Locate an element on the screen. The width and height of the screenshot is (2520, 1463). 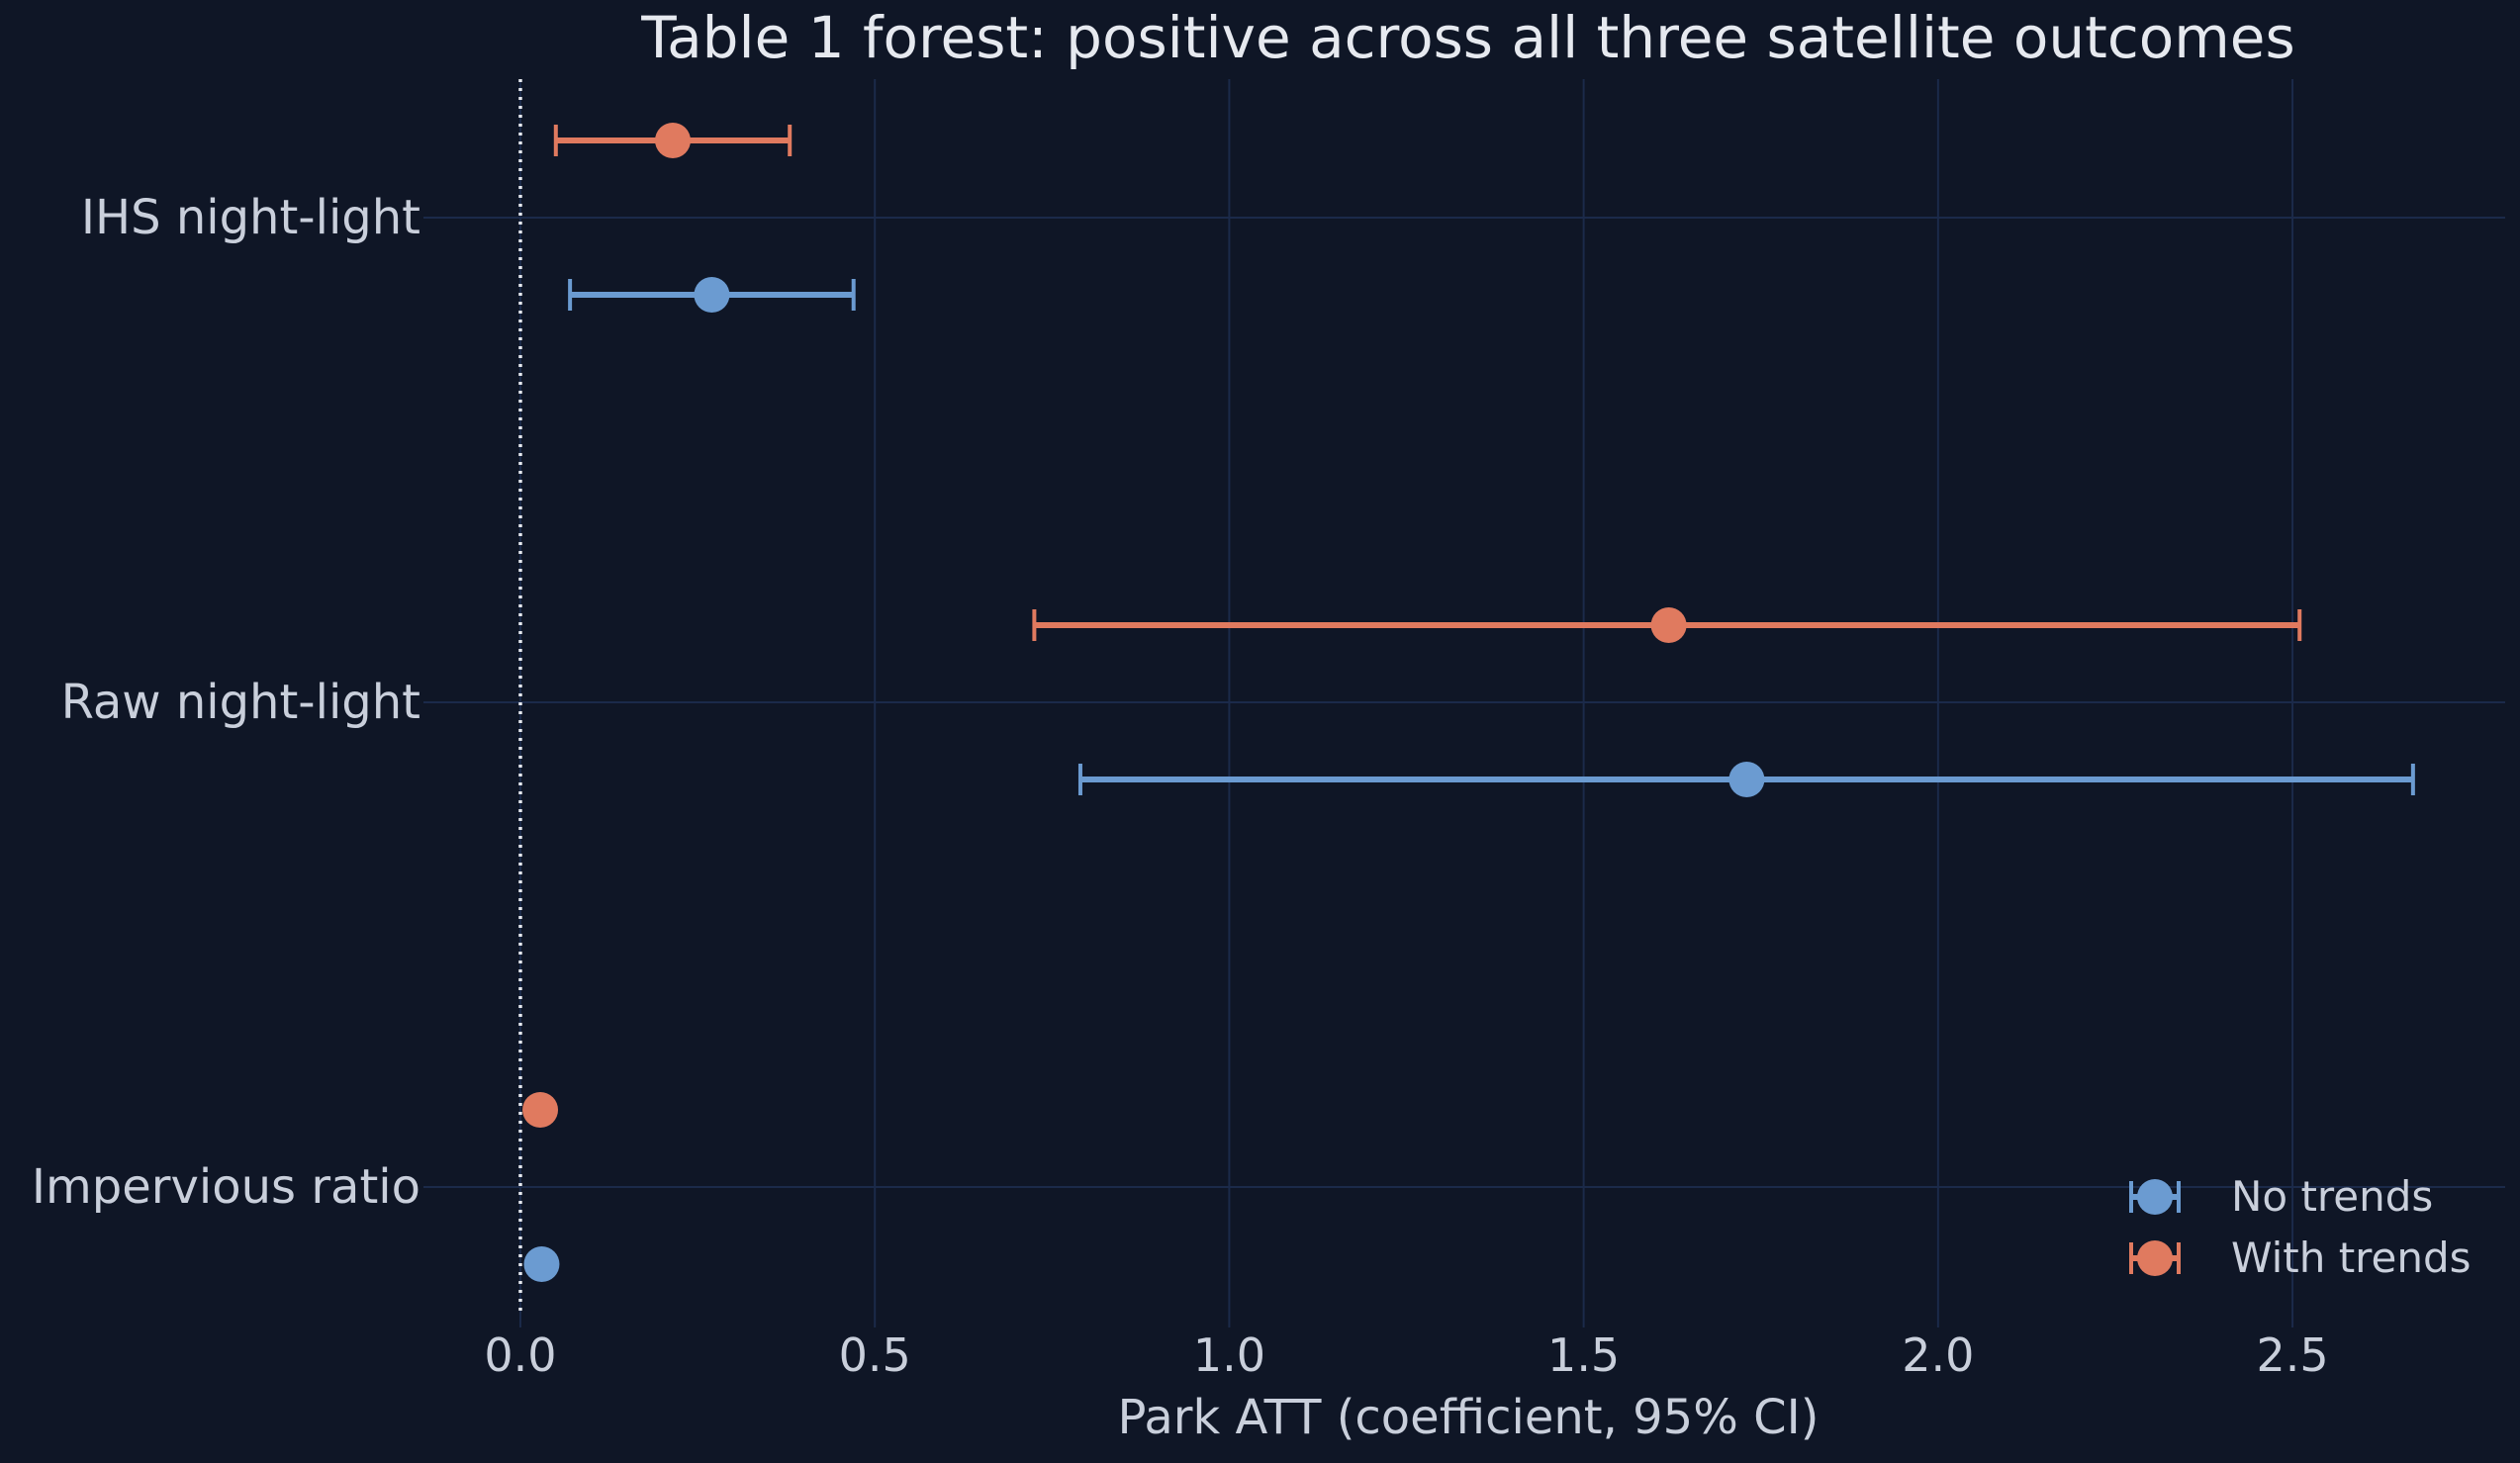
x-tick-label: 2.0 is located at coordinates (1938, 1355).